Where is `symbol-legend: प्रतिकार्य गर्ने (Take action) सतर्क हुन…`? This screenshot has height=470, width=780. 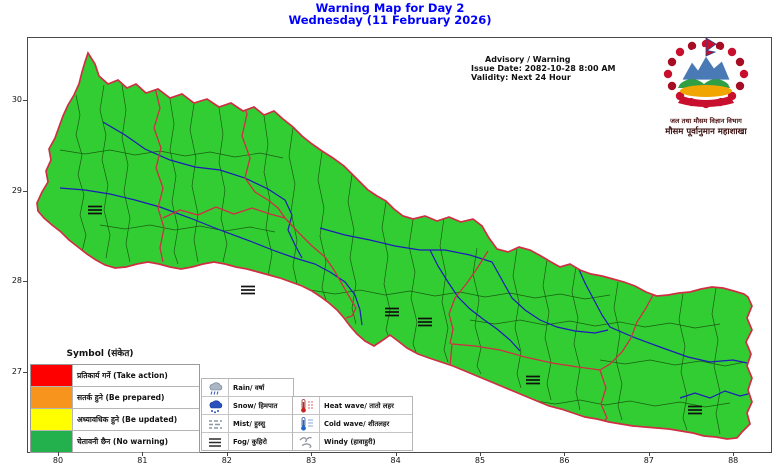 symbol-legend: प्रतिकार्य गर्ने (Take action) सतर्क हुन… is located at coordinates (115, 408).